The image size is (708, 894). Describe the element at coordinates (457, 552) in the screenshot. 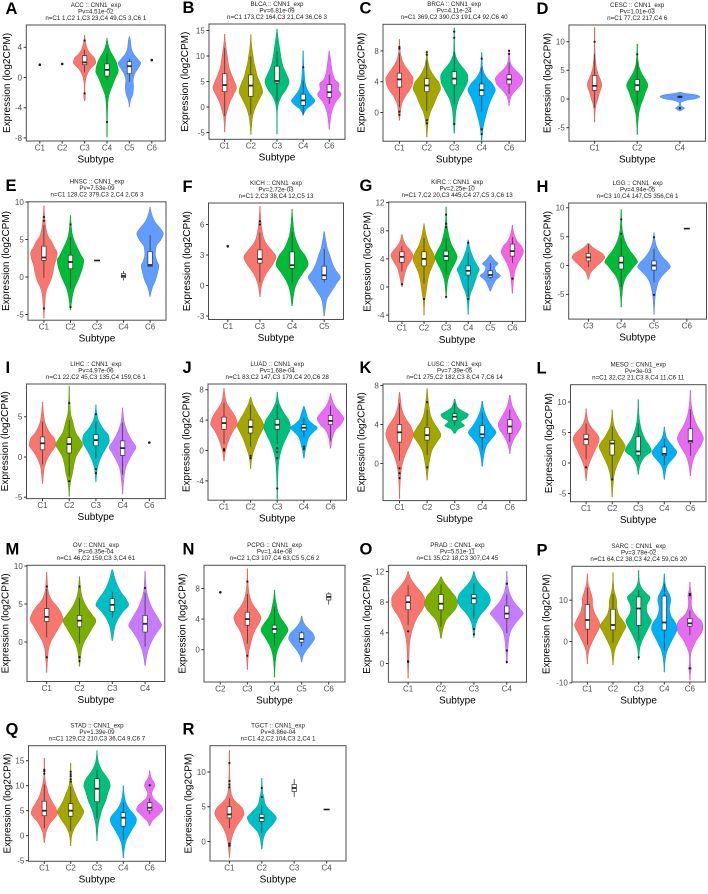

I see `svg-text: Pv=5.51e-11` at that location.